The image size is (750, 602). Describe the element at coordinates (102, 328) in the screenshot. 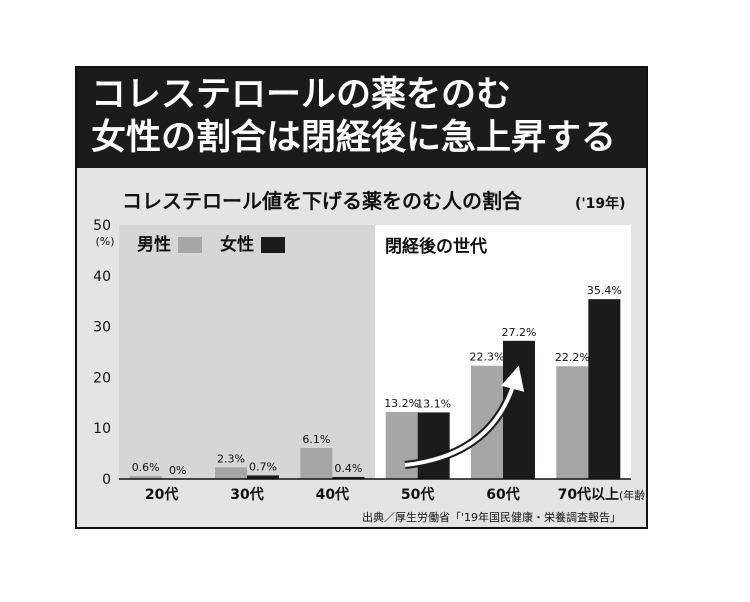

I see `y-tick-label: 30` at that location.